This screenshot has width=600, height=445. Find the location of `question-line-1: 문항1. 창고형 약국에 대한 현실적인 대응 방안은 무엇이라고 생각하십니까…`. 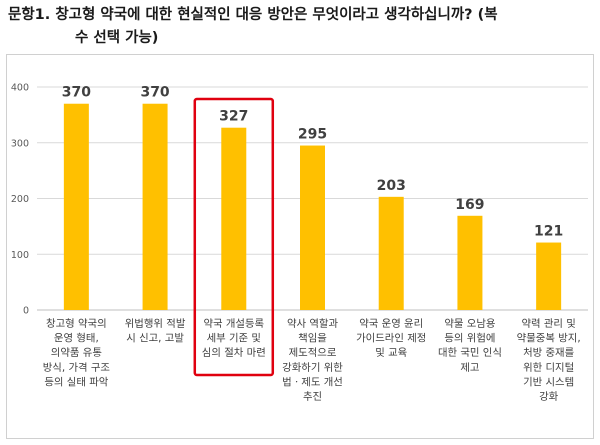

question-line-1: 문항1. 창고형 약국에 대한 현실적인 대응 방안은 무엇이라고 생각하십니까… is located at coordinates (253, 15).